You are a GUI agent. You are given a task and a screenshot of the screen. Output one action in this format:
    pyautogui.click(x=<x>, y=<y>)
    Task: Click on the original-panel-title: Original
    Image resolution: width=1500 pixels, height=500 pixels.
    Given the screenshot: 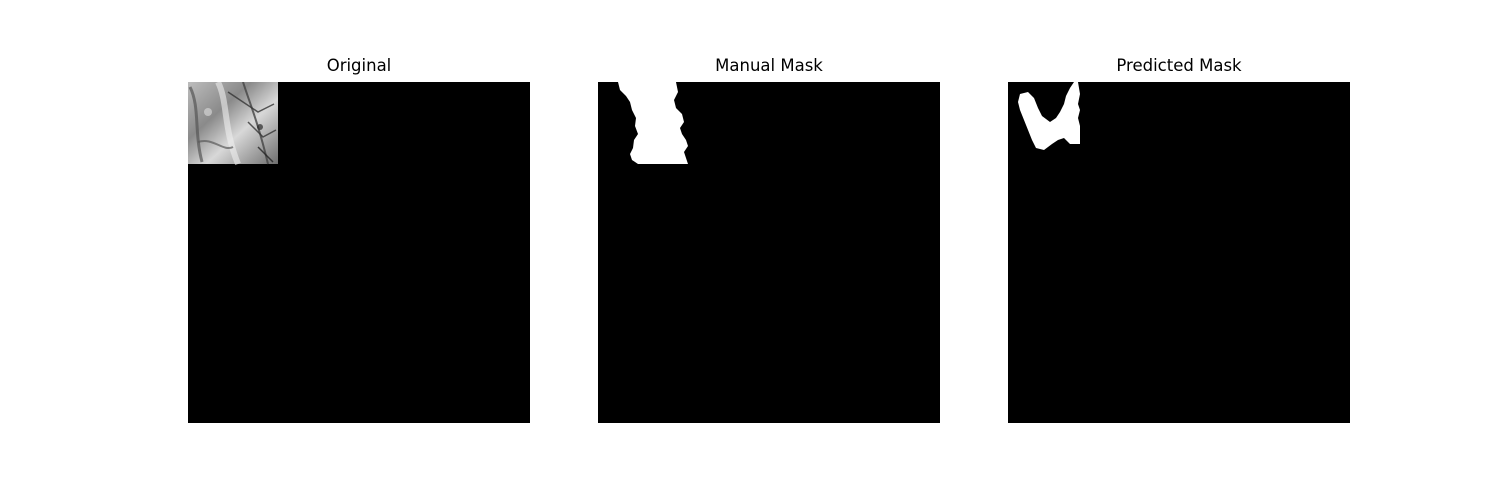 What is the action you would take?
    pyautogui.click(x=359, y=65)
    